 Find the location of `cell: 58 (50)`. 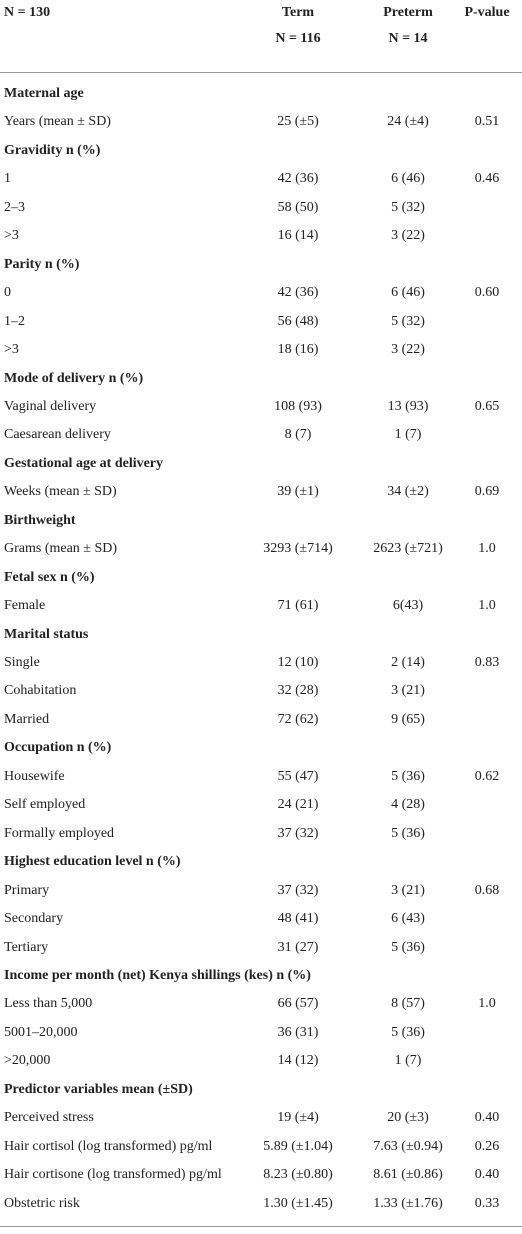

cell: 58 (50) is located at coordinates (298, 207).